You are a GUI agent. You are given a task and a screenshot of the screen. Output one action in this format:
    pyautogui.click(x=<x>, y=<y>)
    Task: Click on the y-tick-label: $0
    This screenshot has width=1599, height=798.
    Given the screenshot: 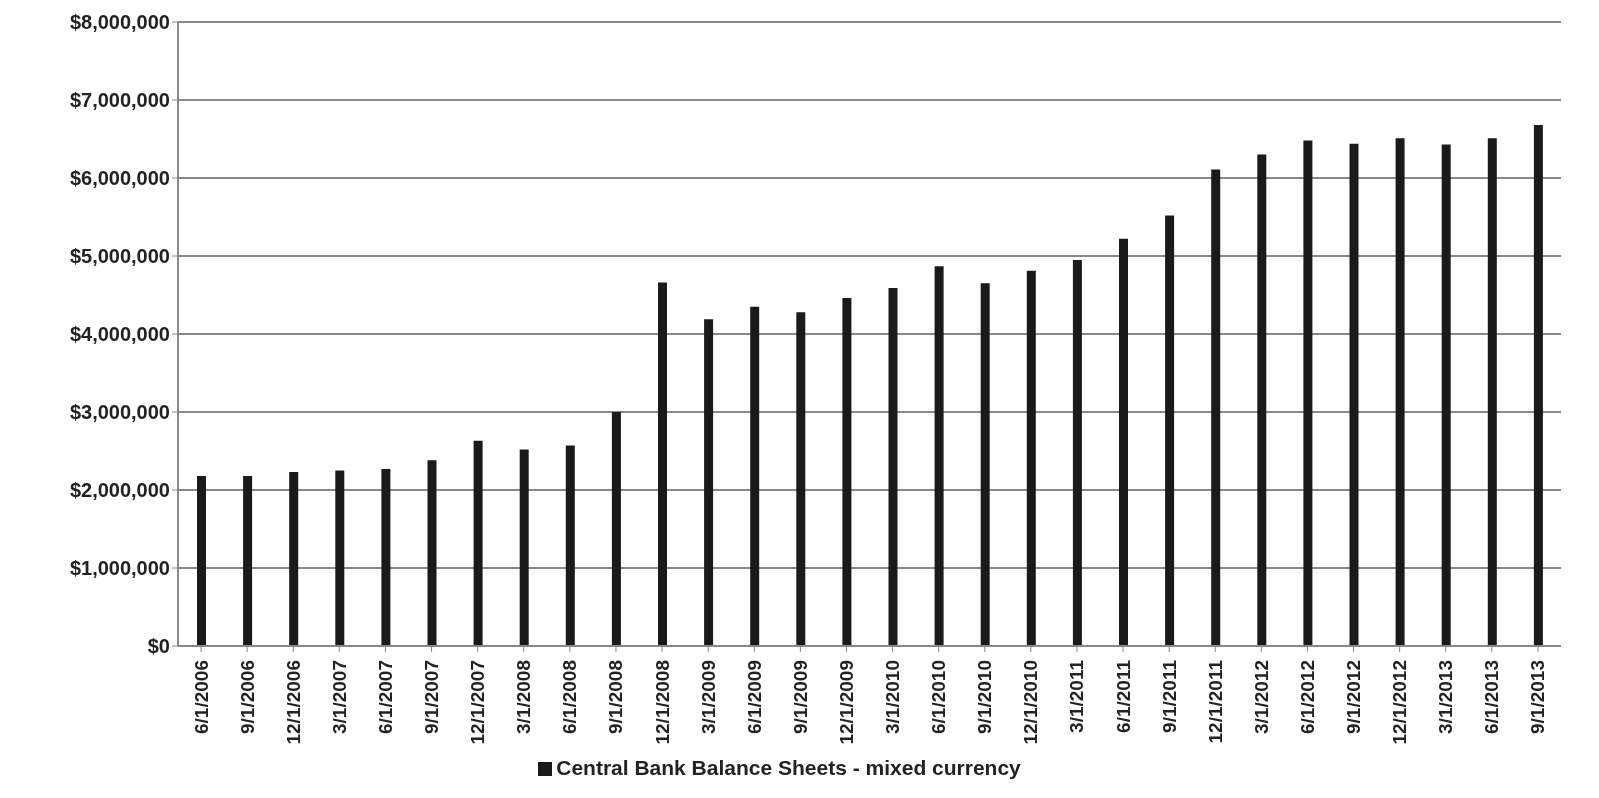 What is the action you would take?
    pyautogui.click(x=158, y=646)
    